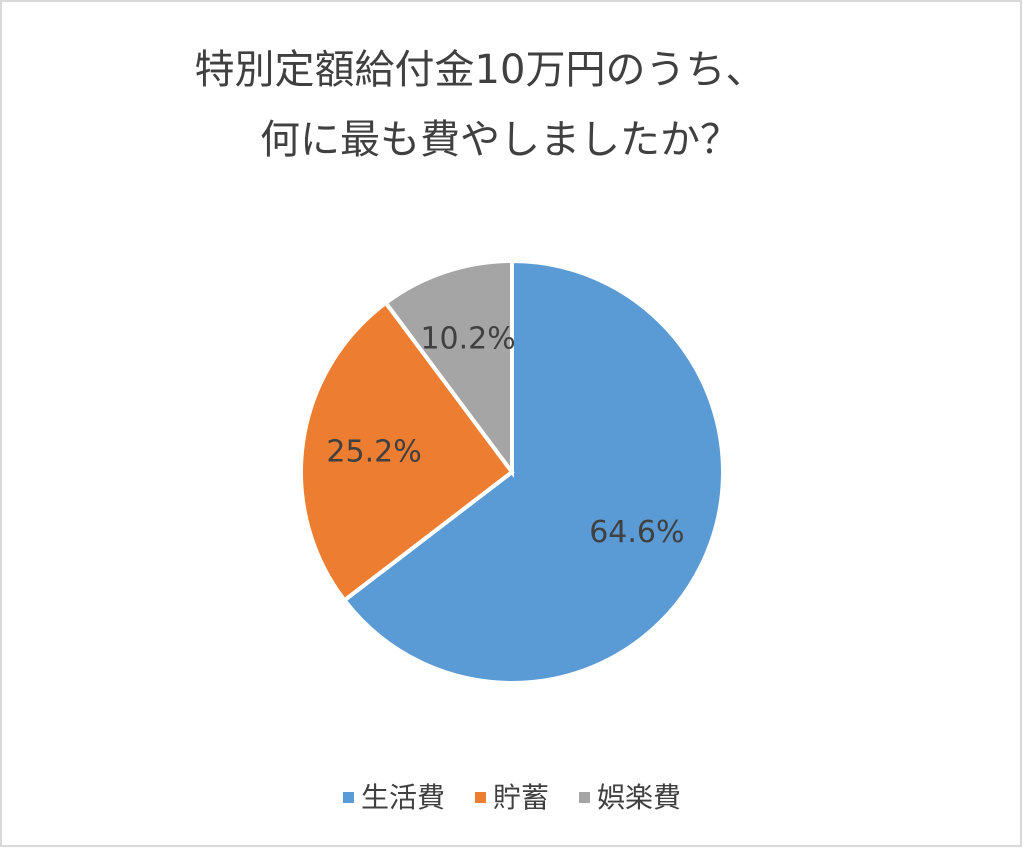 Image resolution: width=1024 pixels, height=849 pixels. What do you see at coordinates (521, 797) in the screenshot?
I see `legend-label: 貯蓄` at bounding box center [521, 797].